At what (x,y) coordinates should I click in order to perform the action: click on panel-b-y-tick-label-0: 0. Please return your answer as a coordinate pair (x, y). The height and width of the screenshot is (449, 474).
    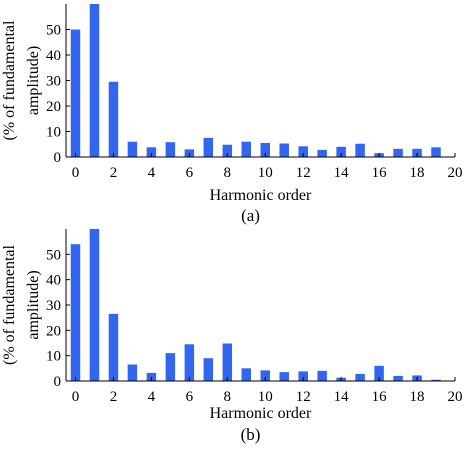
    Looking at the image, I should click on (58, 382).